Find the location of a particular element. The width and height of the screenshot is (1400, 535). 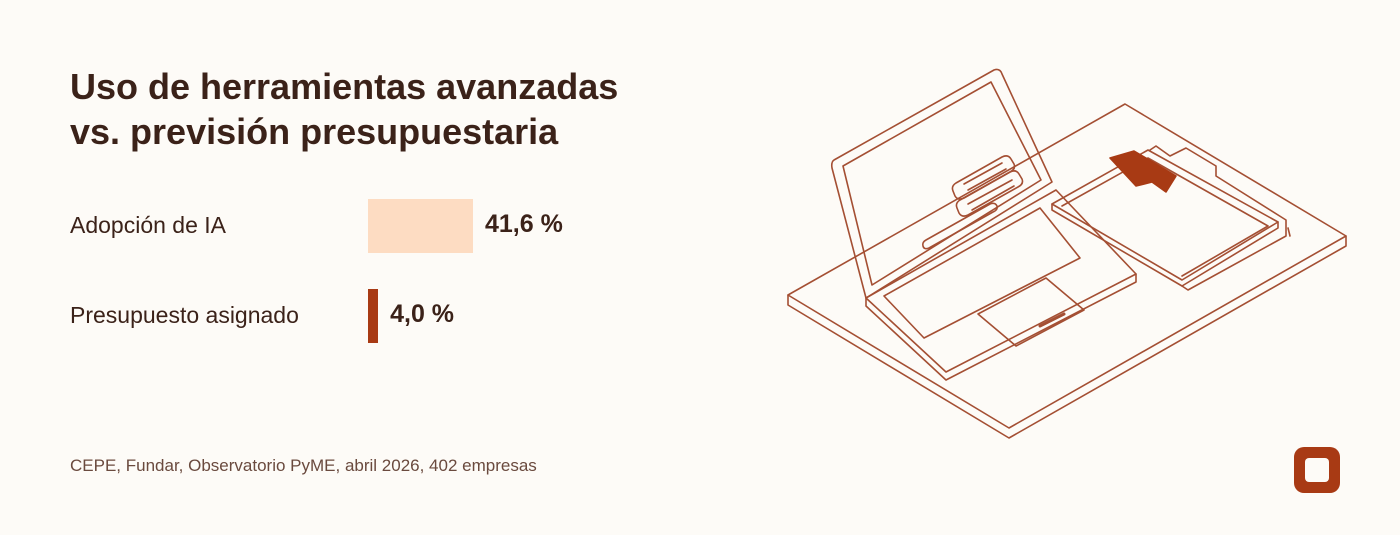

chat-bubble-bottom is located at coordinates (989, 193).